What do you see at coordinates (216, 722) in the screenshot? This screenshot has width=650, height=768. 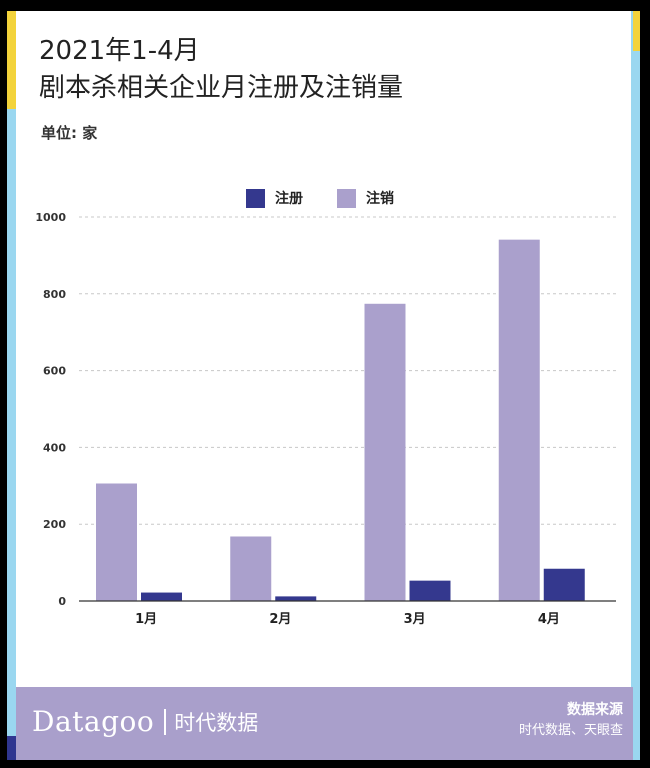 I see `brand-cn: 时代数据` at bounding box center [216, 722].